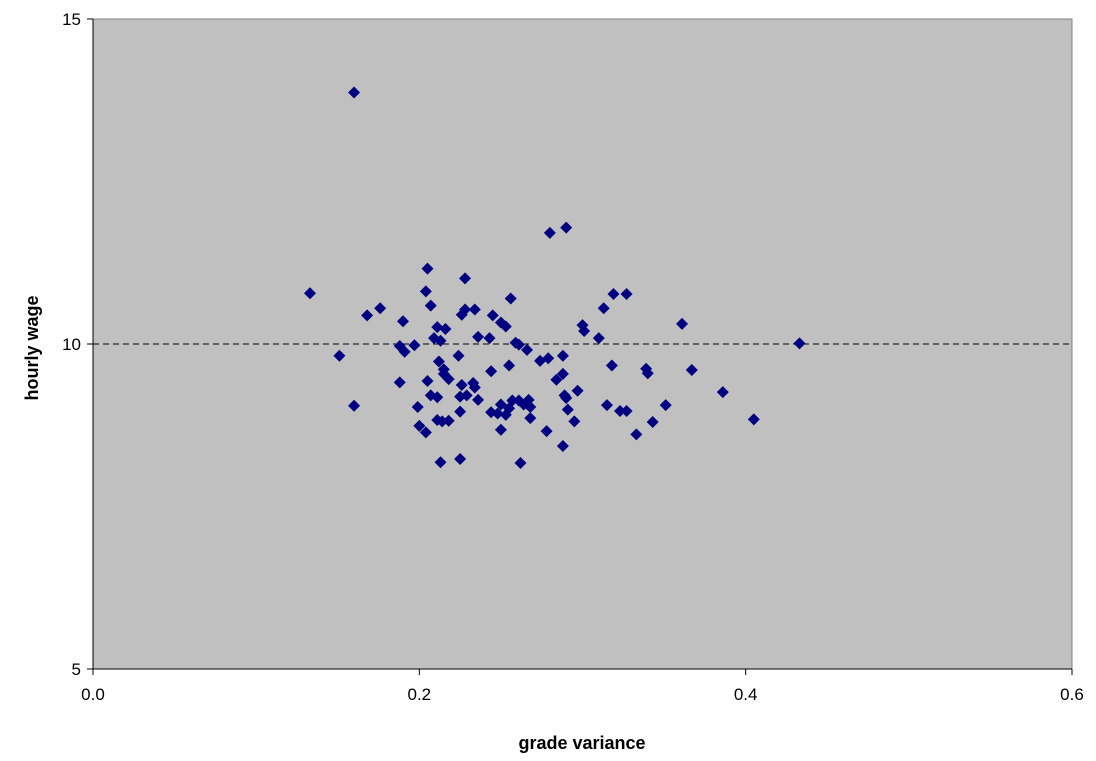 This screenshot has height=761, width=1096. Describe the element at coordinates (76, 669) in the screenshot. I see `y-tick-label: 5` at that location.